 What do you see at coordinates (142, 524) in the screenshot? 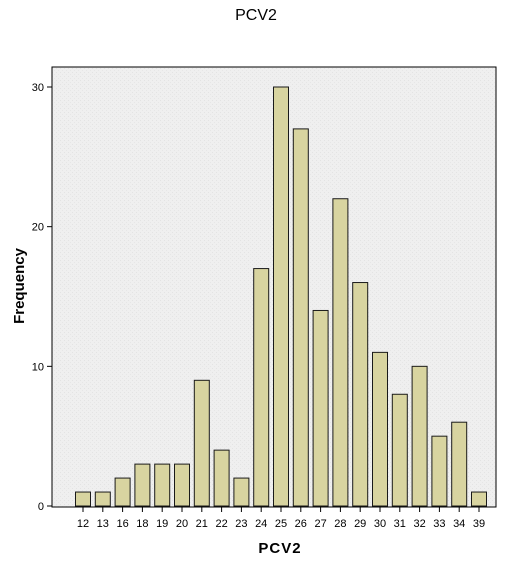
I see `x-tick-label: 18` at bounding box center [142, 524].